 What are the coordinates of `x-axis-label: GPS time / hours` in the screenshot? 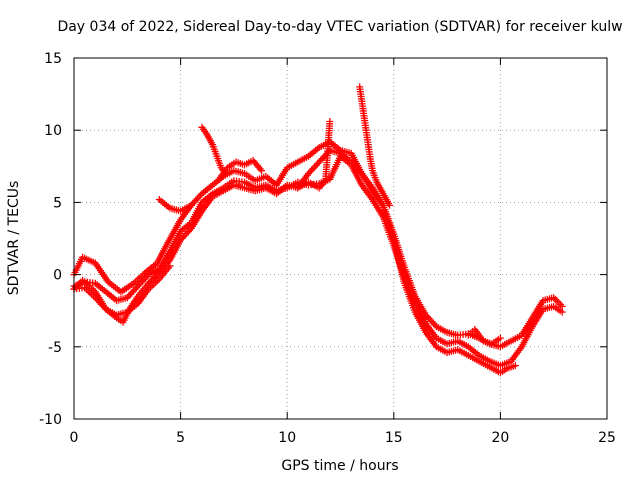 It's located at (339, 466).